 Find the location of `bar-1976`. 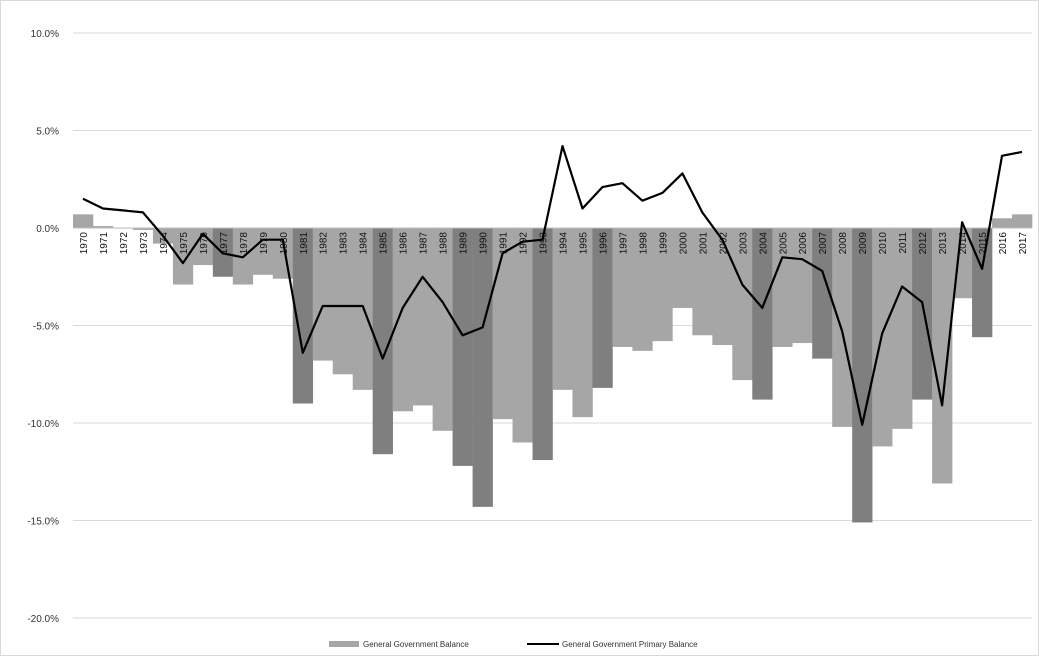

bar-1976 is located at coordinates (203, 247).